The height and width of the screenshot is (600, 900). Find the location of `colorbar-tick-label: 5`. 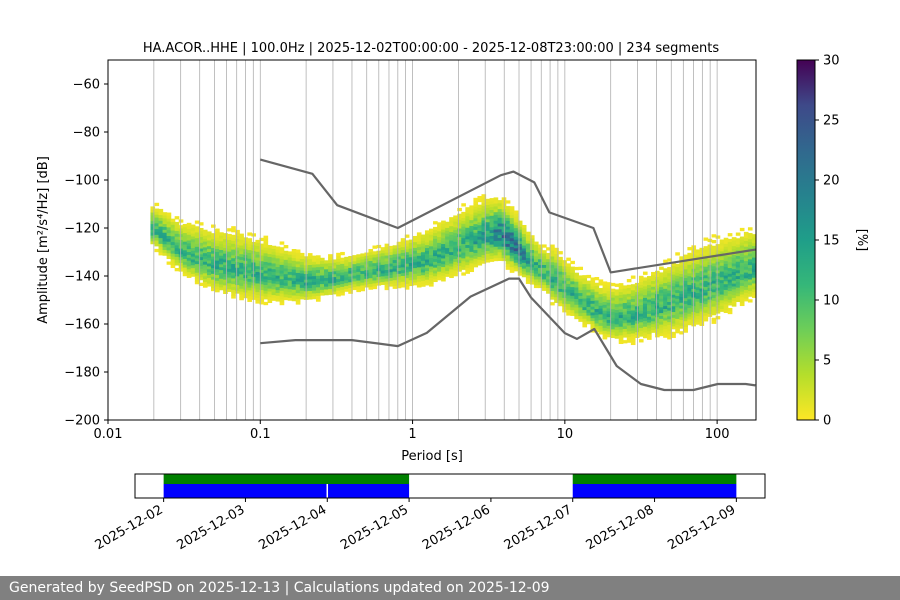

colorbar-tick-label: 5 is located at coordinates (827, 361).